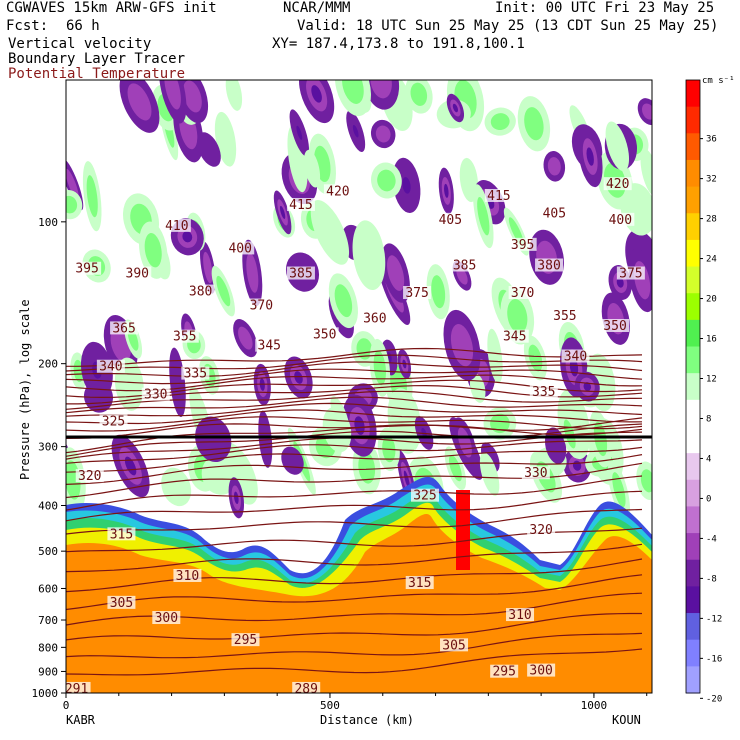 The width and height of the screenshot is (740, 740). What do you see at coordinates (330, 705) in the screenshot?
I see `x-tick-label: 500` at bounding box center [330, 705].